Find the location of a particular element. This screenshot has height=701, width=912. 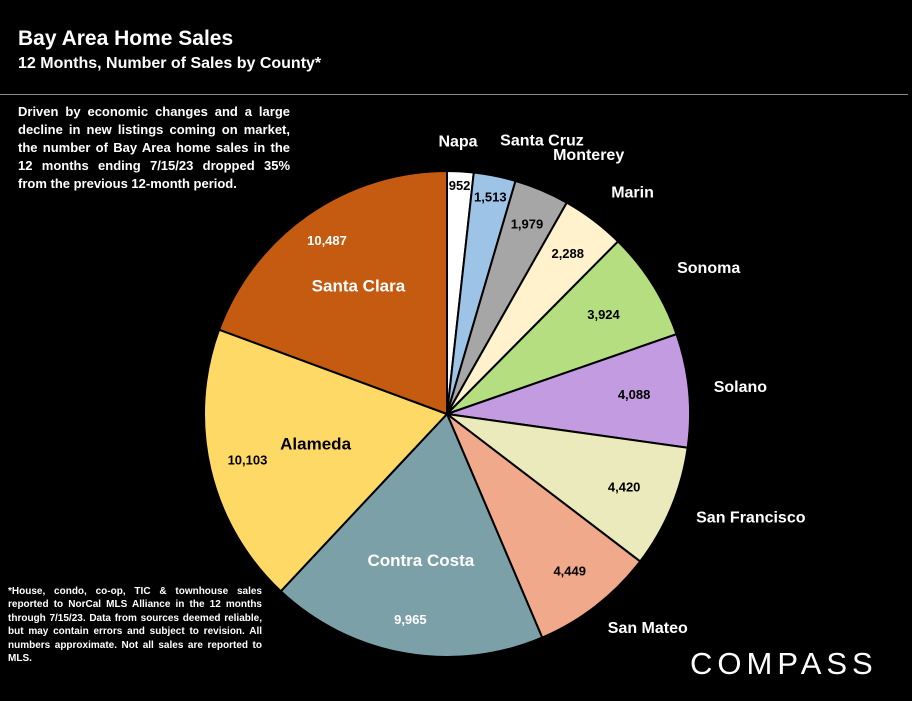

value-label-san-francisco: 4,420 is located at coordinates (624, 486).